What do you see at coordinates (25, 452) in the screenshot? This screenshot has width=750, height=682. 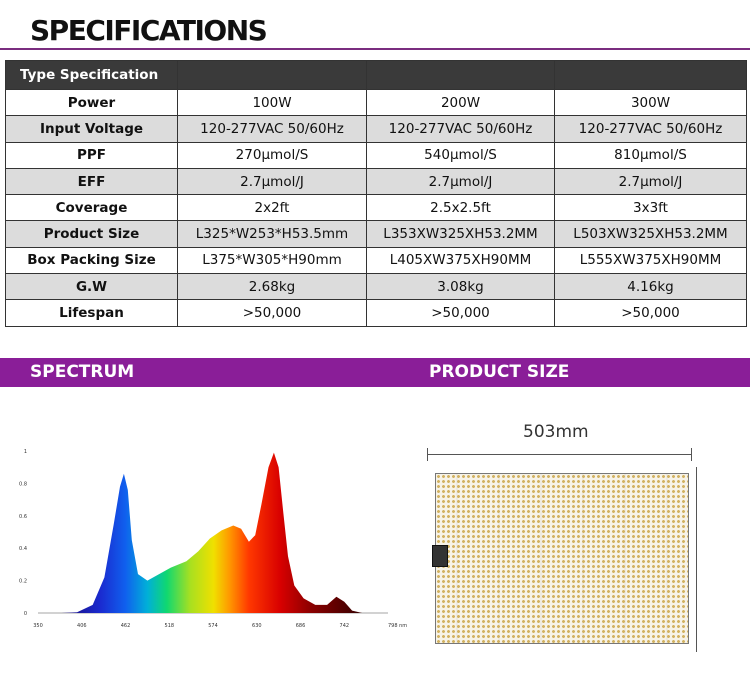 I see `y-tick-label: 1` at bounding box center [25, 452].